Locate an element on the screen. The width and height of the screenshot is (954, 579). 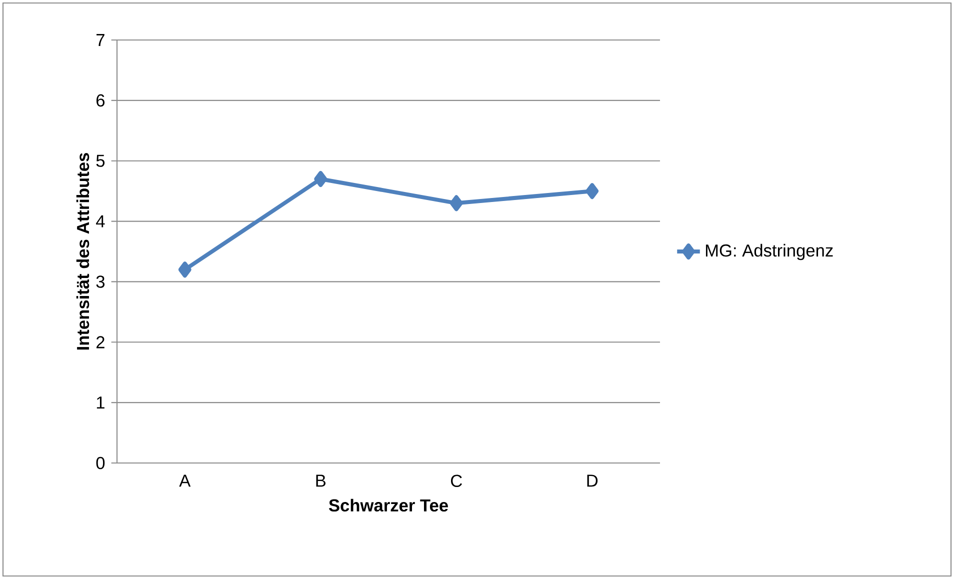
y-tick-label: 3 is located at coordinates (100, 282).